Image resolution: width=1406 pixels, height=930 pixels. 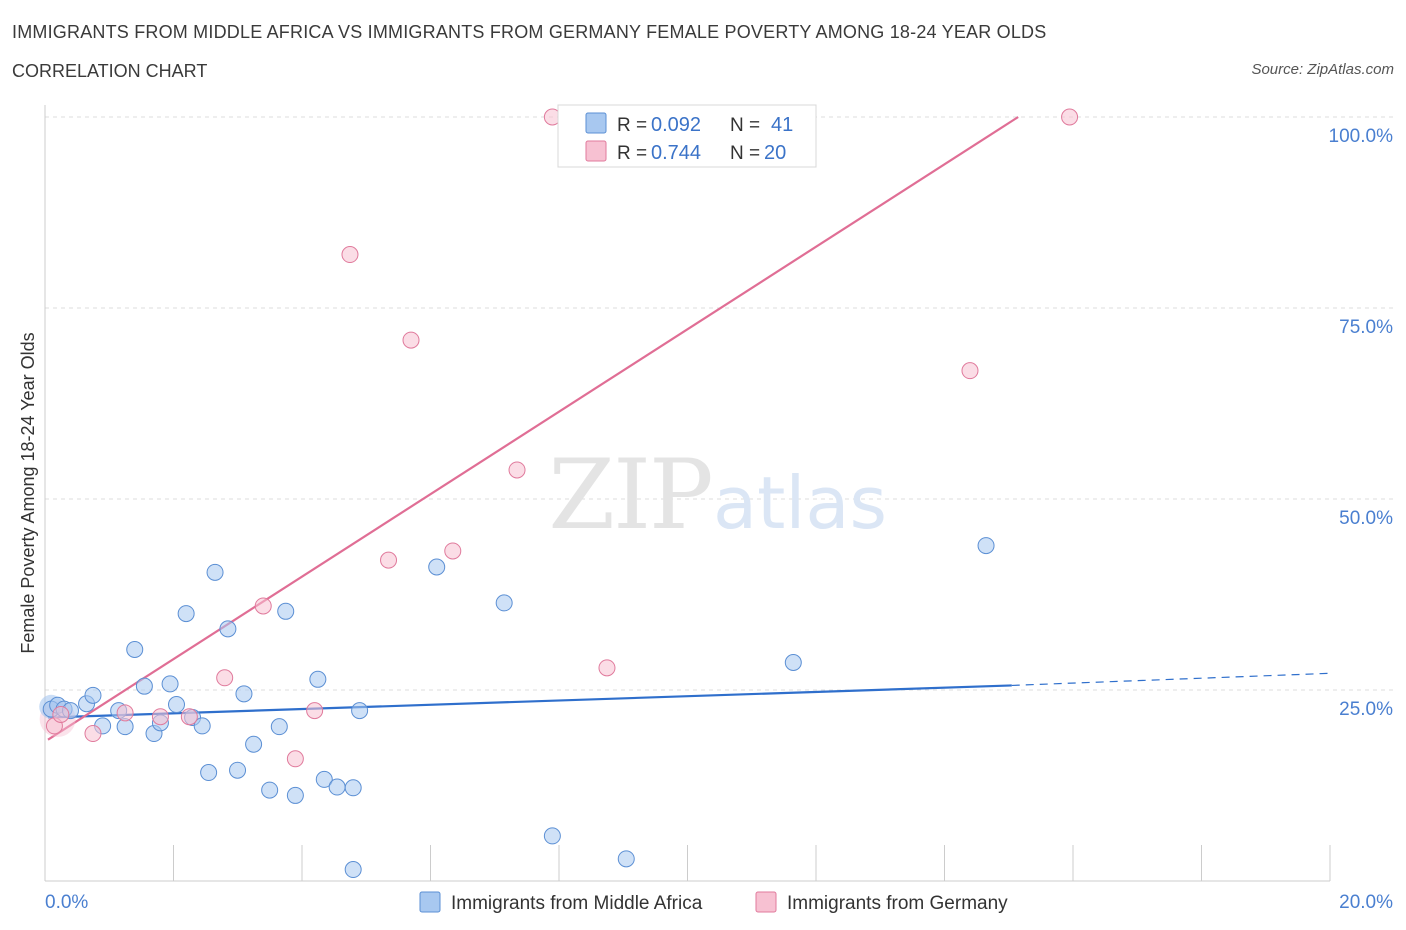 I want to click on watermark-atlas: atlas, so click(x=800, y=503).